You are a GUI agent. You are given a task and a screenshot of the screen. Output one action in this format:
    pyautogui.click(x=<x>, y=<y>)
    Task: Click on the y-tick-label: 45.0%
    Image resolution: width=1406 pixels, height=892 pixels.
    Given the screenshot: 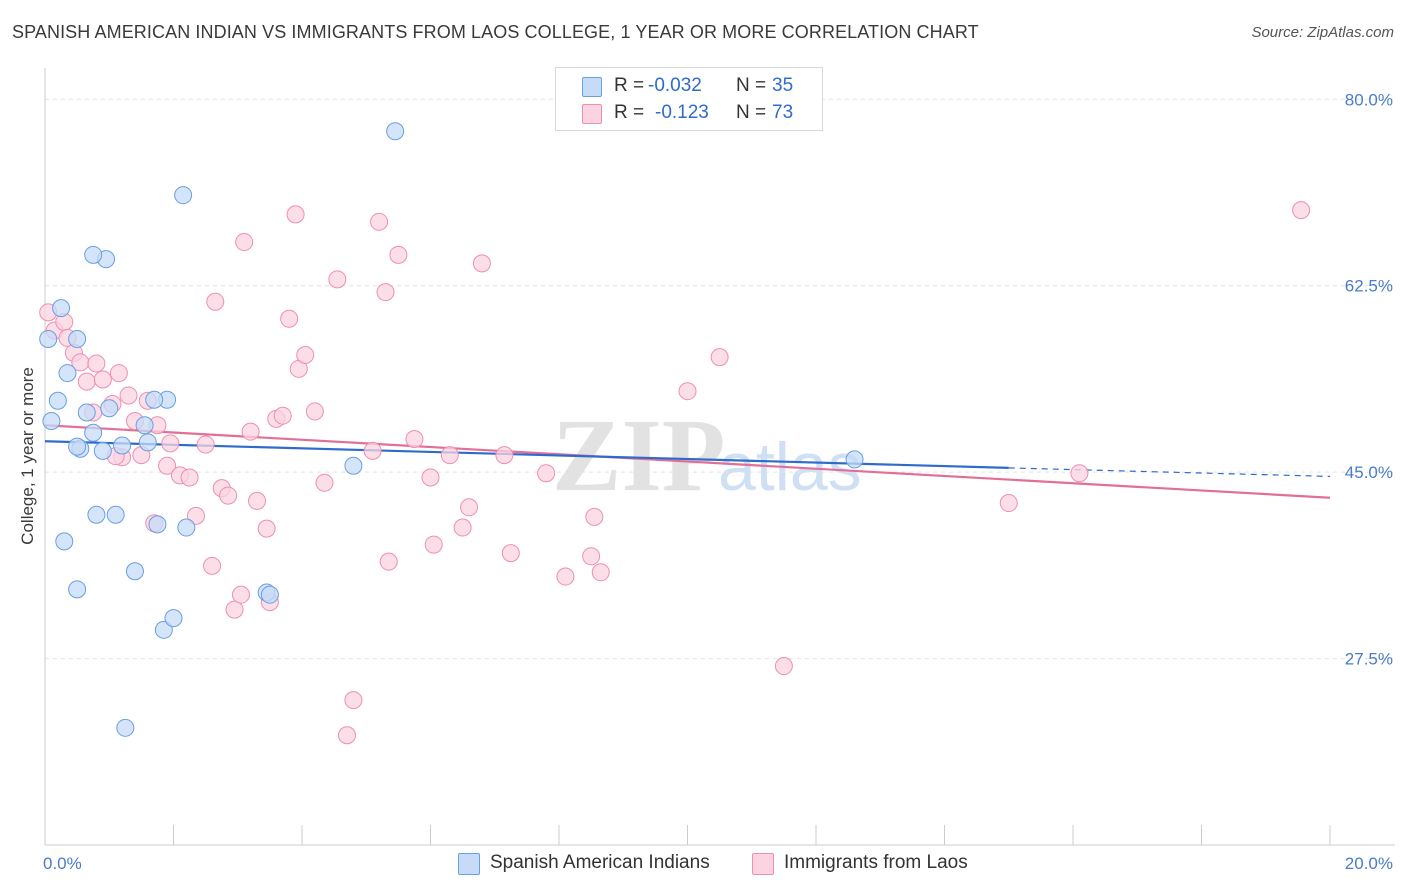 What is the action you would take?
    pyautogui.click(x=1369, y=472)
    